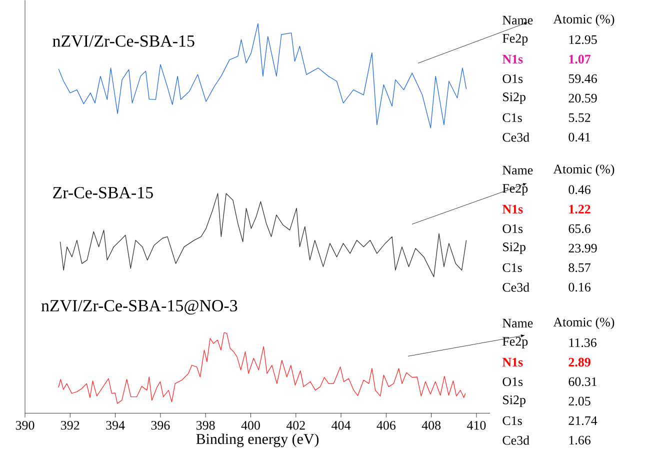 Image resolution: width=654 pixels, height=463 pixels. Describe the element at coordinates (70, 425) in the screenshot. I see `x-tick-label: 392` at that location.